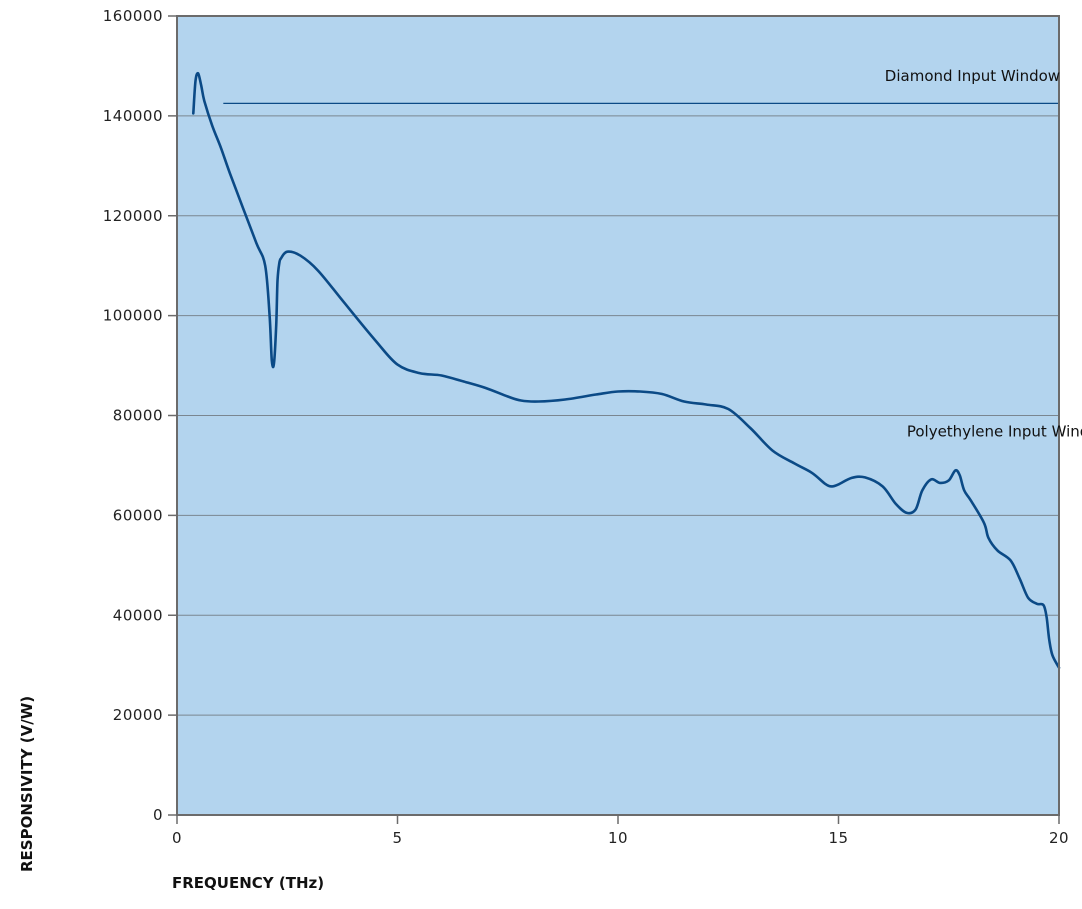 This screenshot has width=1082, height=909. I want to click on x-tick-label: 0, so click(177, 838).